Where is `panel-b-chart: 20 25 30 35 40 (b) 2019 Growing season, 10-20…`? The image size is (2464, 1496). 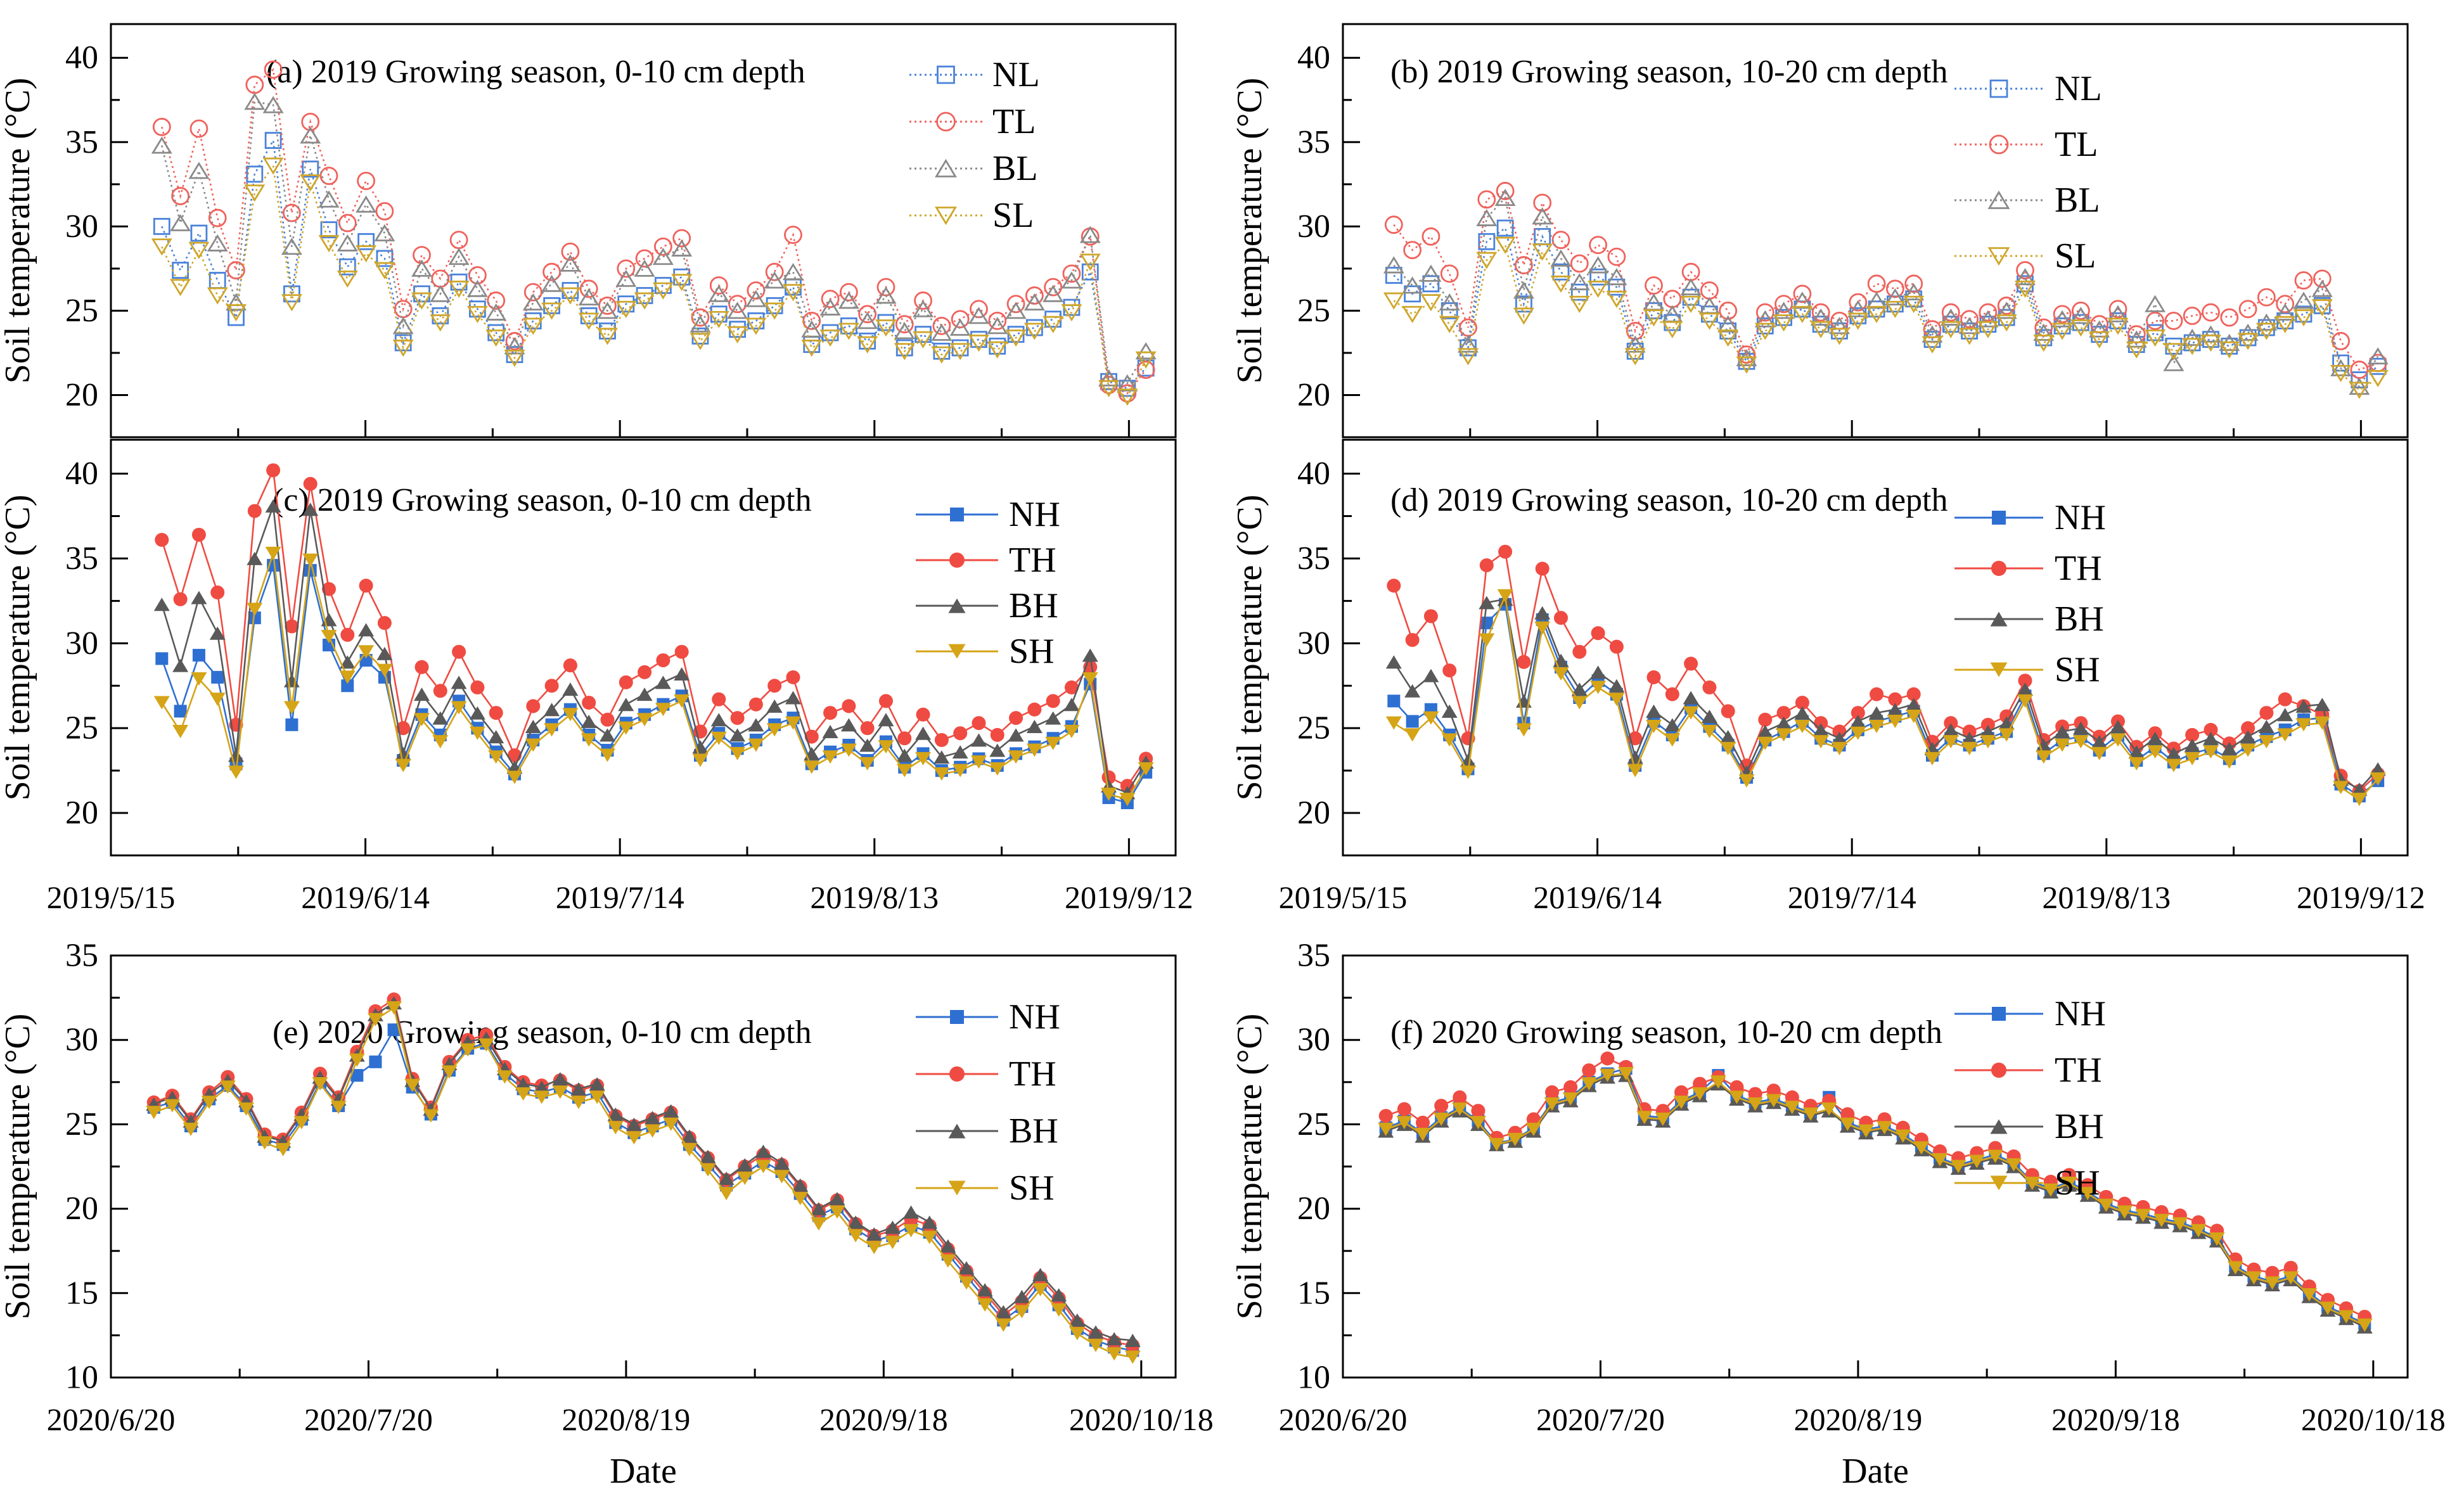
panel-b-chart: 20 25 30 35 40 (b) 2019 Growing season, 10-20… is located at coordinates (1821, 230).